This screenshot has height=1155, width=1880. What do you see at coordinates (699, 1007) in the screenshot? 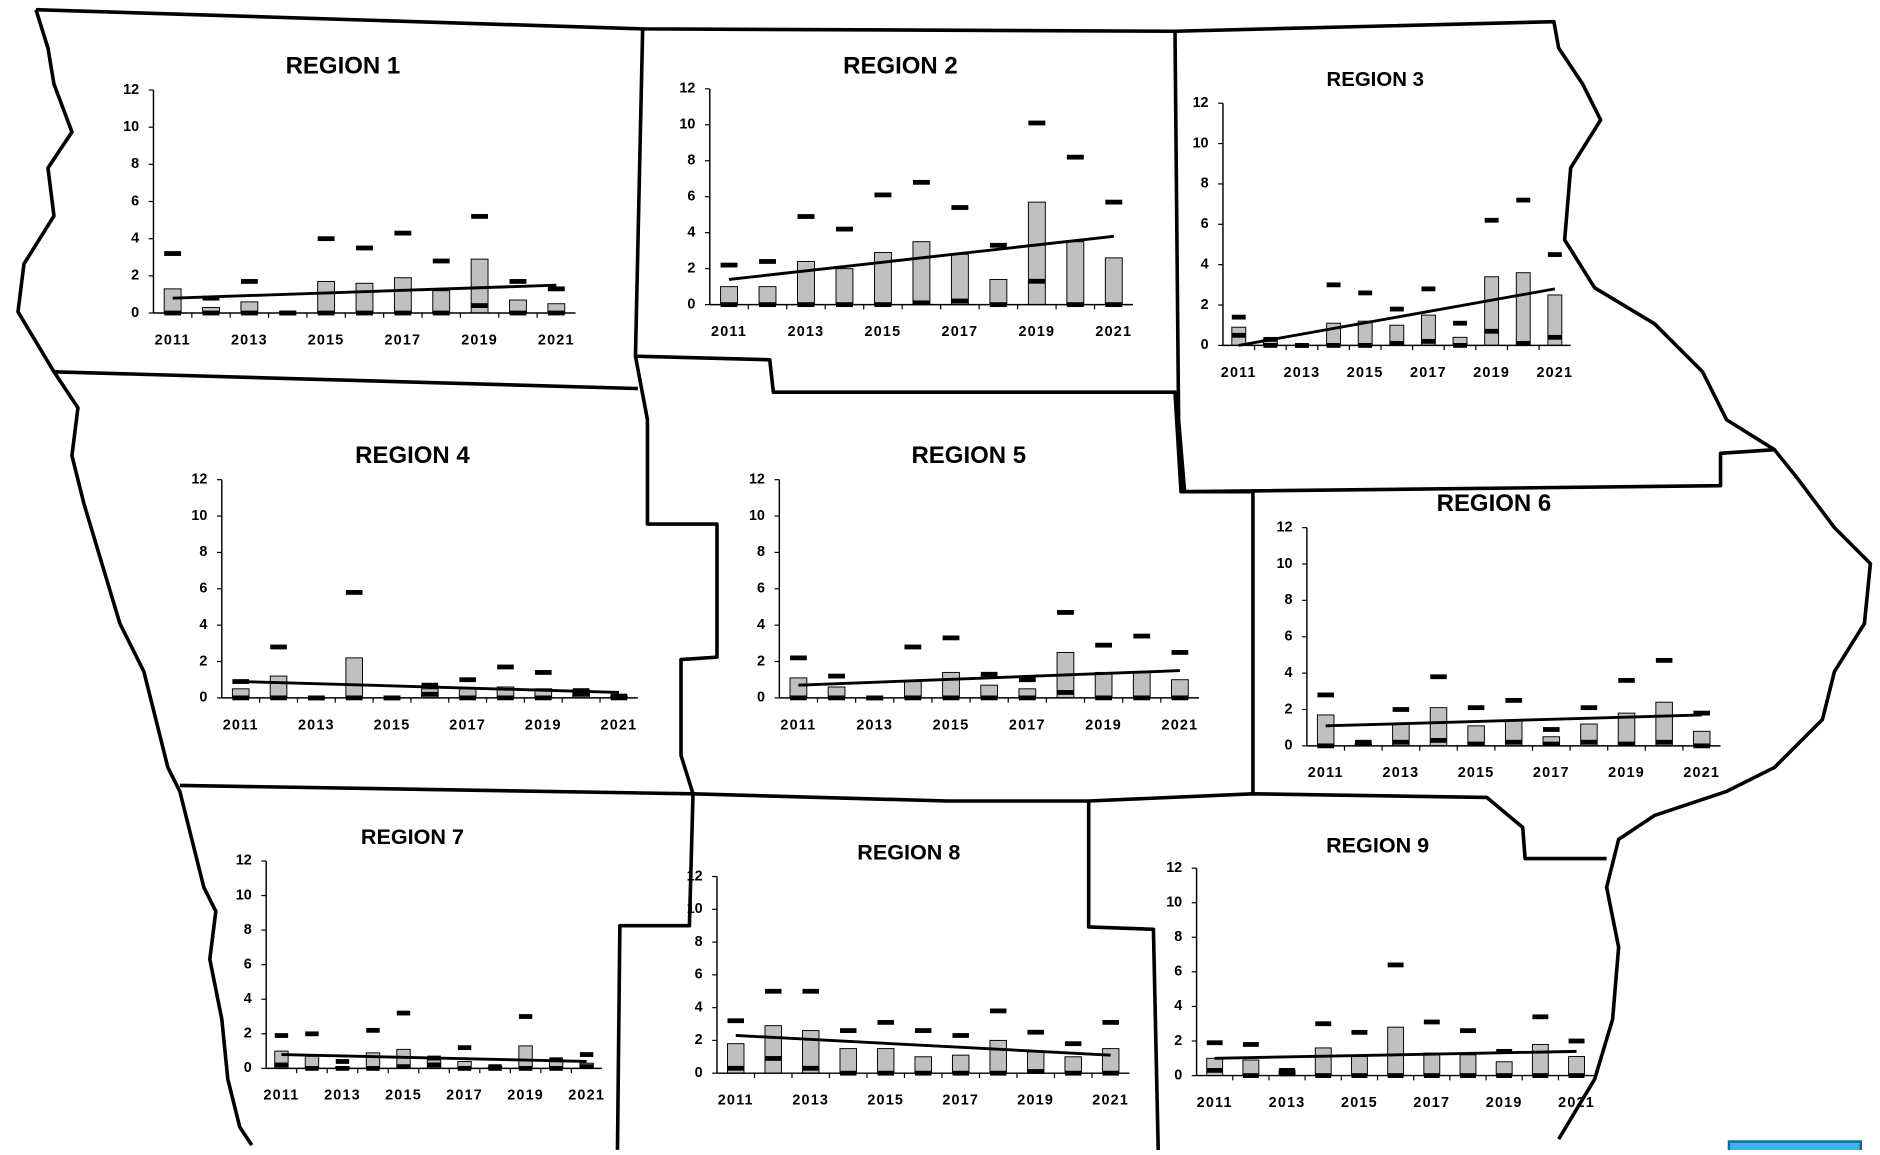
I see `y-tick-label: 4` at bounding box center [699, 1007].